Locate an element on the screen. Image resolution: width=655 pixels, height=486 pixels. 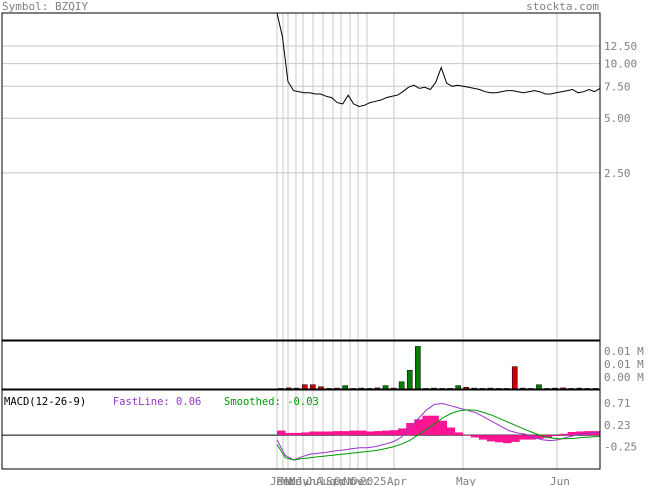
price-line is located at coordinates (438, 60).